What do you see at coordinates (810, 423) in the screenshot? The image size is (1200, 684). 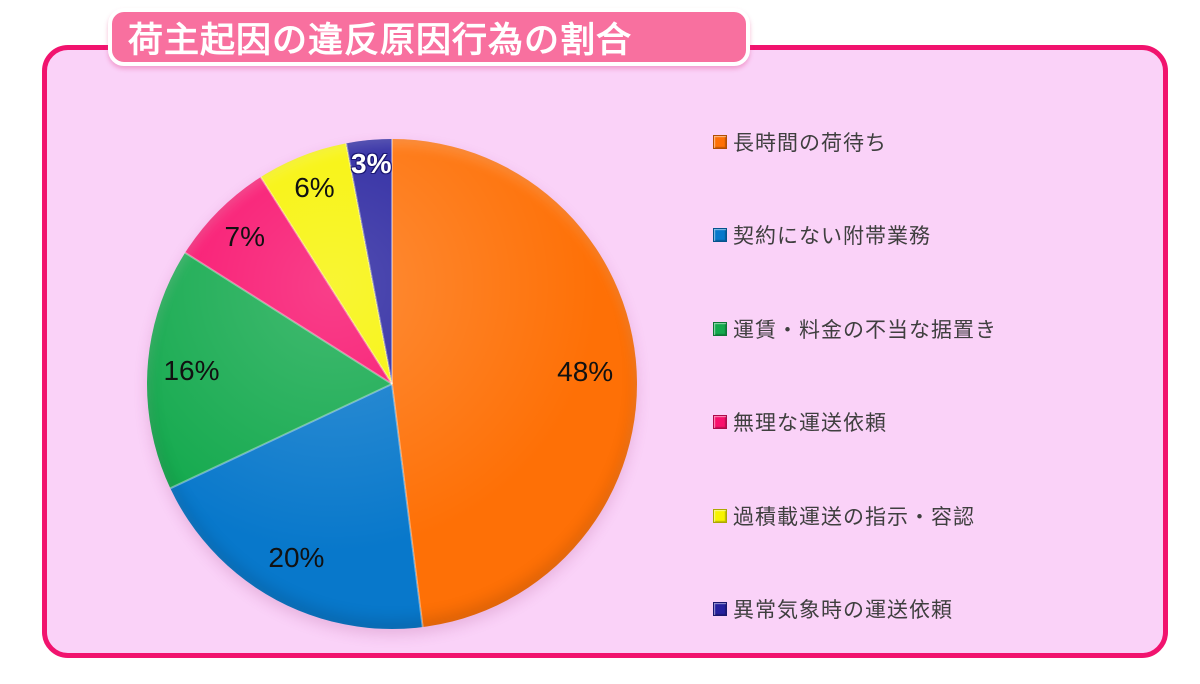 I see `legend-label: 無理な運送依頼` at bounding box center [810, 423].